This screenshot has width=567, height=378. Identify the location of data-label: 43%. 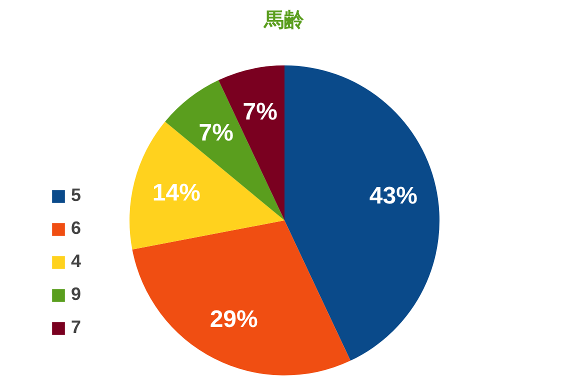
(393, 196).